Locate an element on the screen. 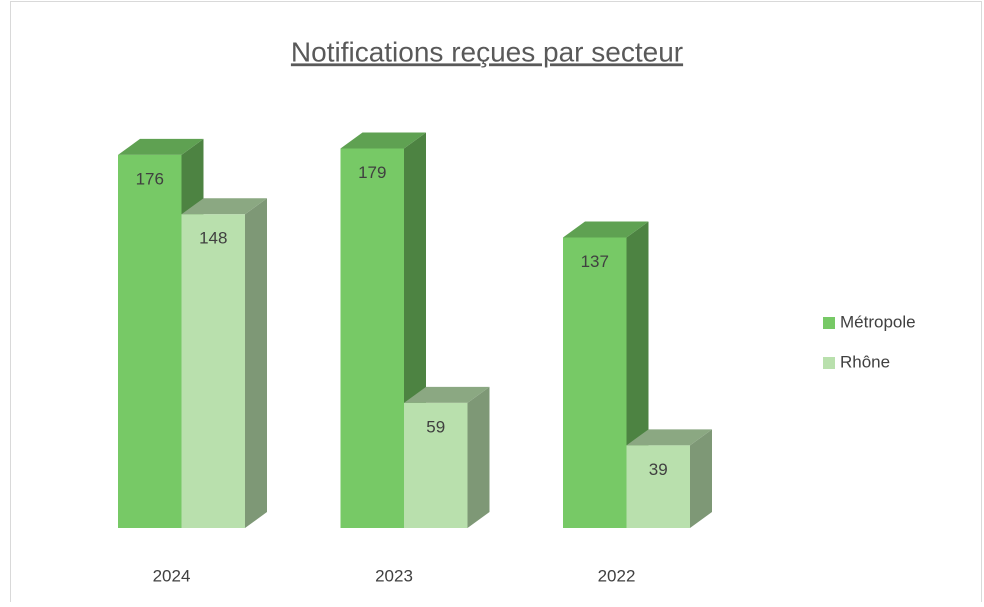 Image resolution: width=984 pixels, height=607 pixels. data-label: 179 is located at coordinates (372, 172).